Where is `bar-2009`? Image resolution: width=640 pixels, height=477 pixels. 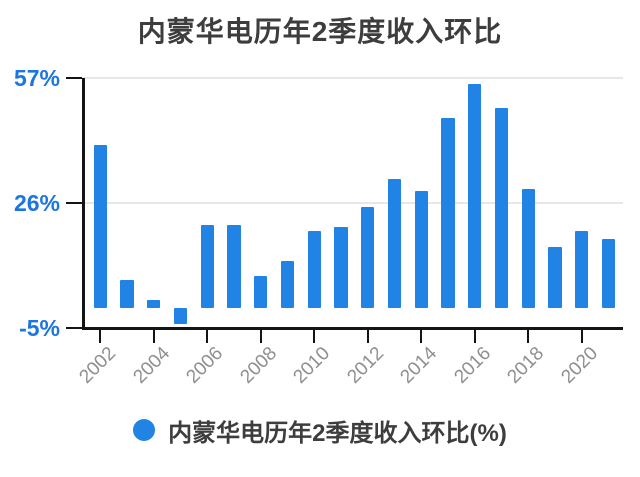
bar-2009 is located at coordinates (287, 284).